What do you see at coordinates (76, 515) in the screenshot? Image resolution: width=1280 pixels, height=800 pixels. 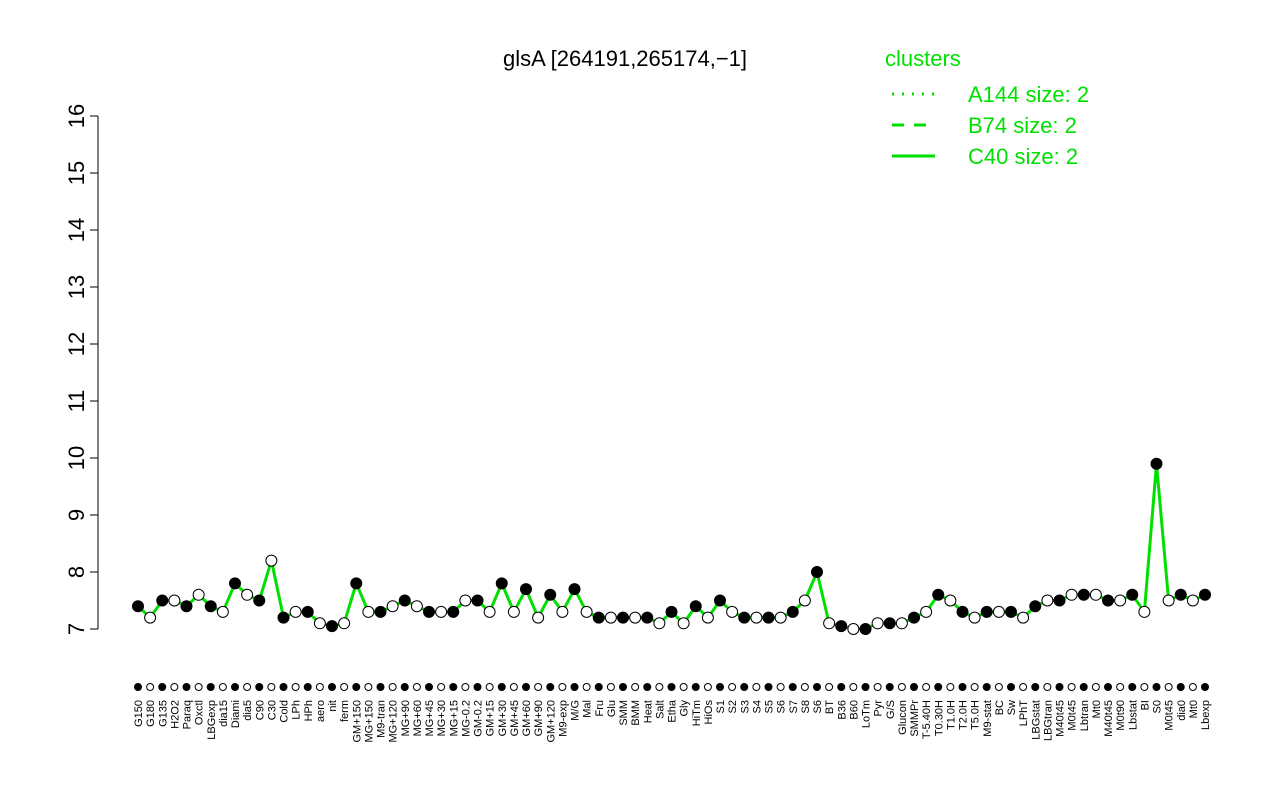 I see `y-tick-label: 9` at bounding box center [76, 515].